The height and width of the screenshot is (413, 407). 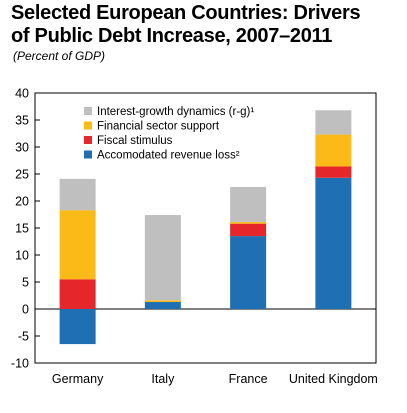 I want to click on x-tick-label: France, so click(x=248, y=379).